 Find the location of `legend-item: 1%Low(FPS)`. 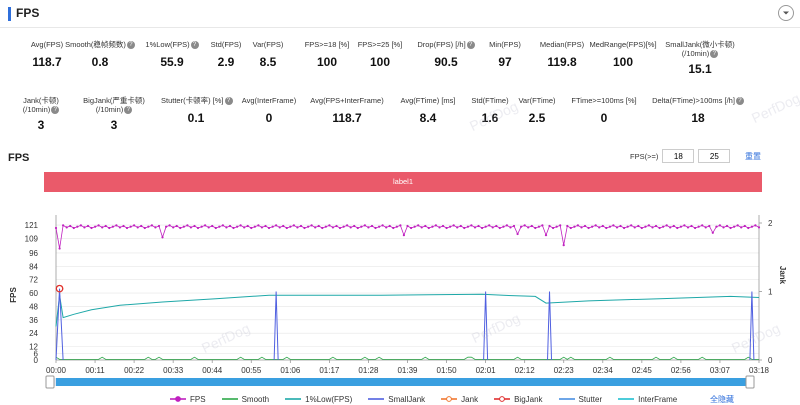

legend-item: 1%Low(FPS) is located at coordinates (318, 399).